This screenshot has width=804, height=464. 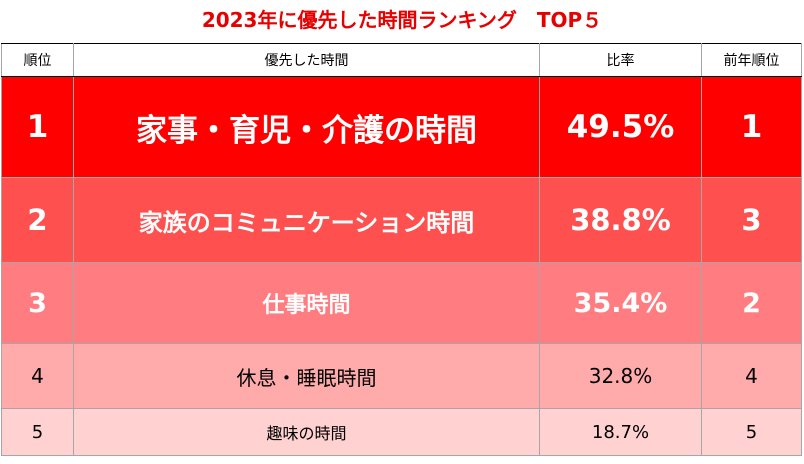 I want to click on item-cell: 家事・育児・介護の時間, so click(x=306, y=127).